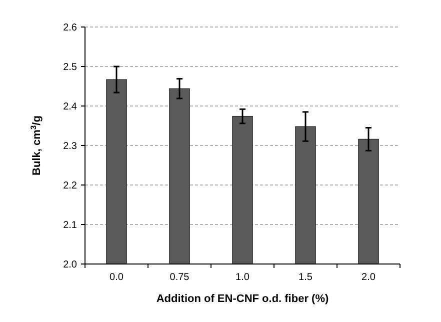  I want to click on y-tick-label: 2.2, so click(70, 186).